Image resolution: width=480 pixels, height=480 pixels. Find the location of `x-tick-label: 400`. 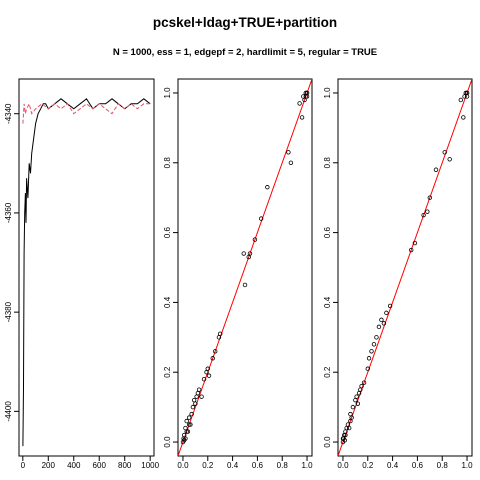

x-tick-label: 400 is located at coordinates (74, 465).